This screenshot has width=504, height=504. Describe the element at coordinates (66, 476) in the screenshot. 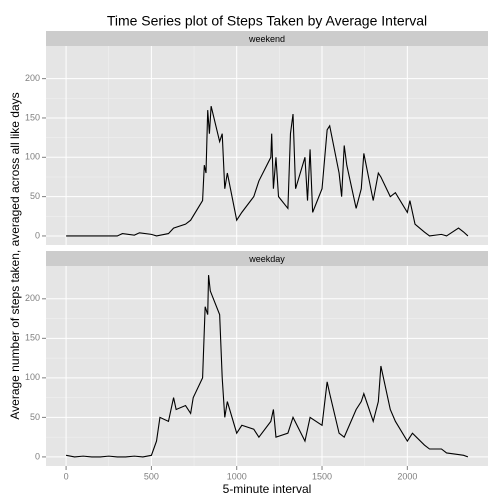

I see `x-tick-label: 0` at that location.